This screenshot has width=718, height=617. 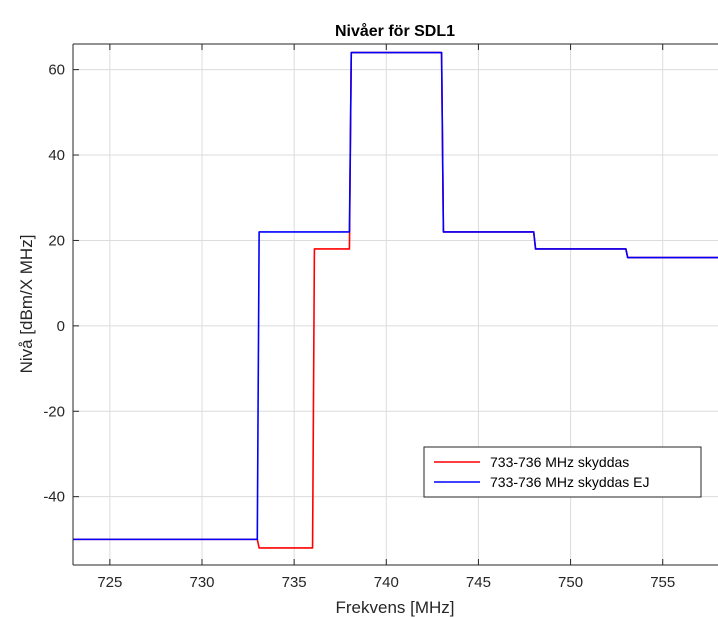 What do you see at coordinates (54, 497) in the screenshot?
I see `y-tick-label: -40` at bounding box center [54, 497].